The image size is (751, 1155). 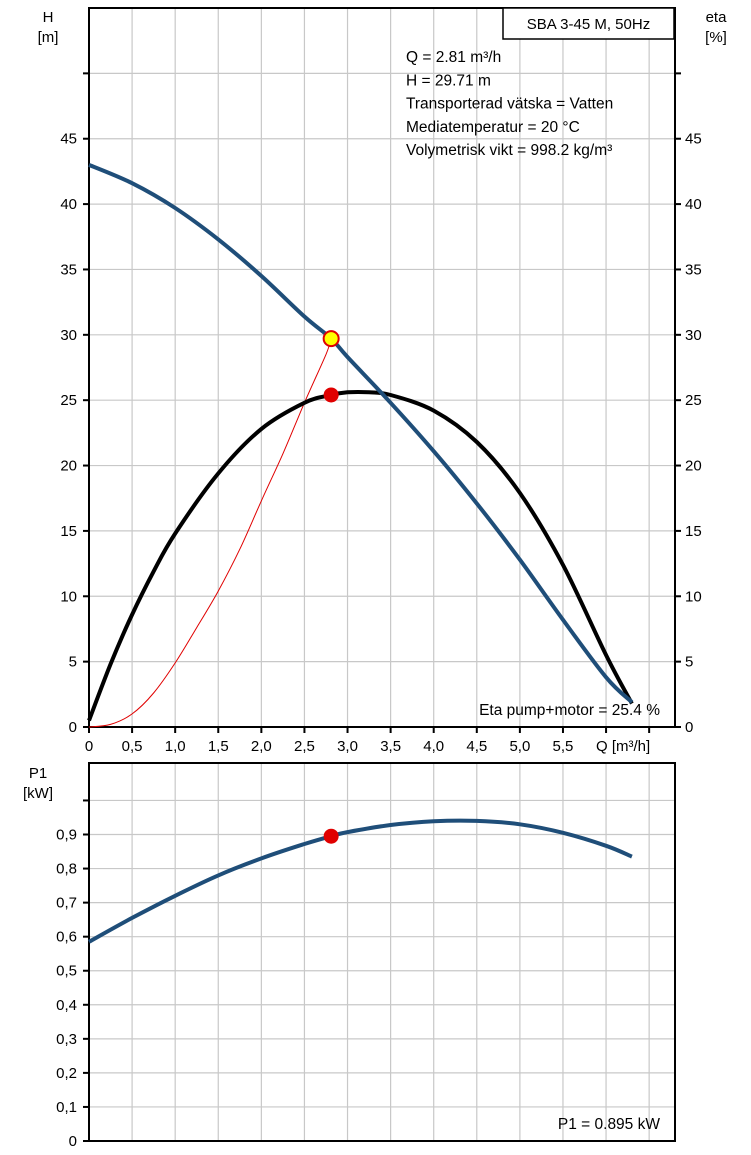 I want to click on marker-eta-point, so click(x=331, y=395).